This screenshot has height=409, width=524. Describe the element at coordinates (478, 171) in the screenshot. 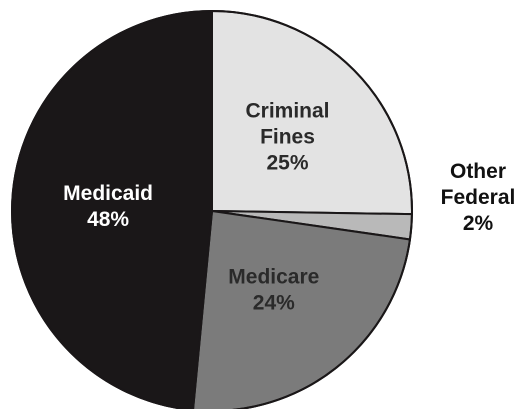

I see `slice-label-line: Other` at that location.